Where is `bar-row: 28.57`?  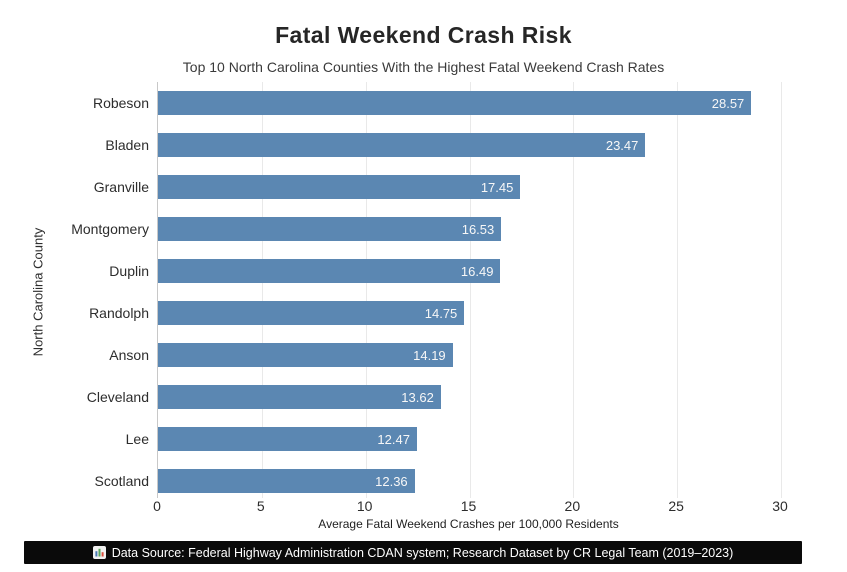 bar-row: 28.57 is located at coordinates (485, 103).